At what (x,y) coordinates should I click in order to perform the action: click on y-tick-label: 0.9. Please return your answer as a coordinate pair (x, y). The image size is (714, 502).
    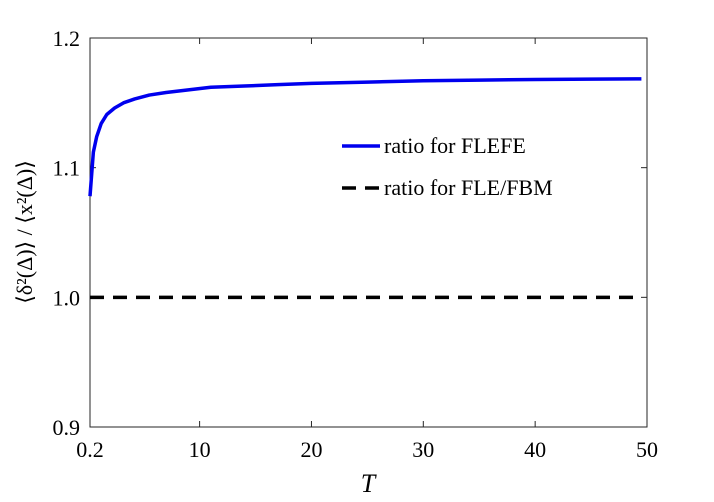
    Looking at the image, I should click on (67, 427).